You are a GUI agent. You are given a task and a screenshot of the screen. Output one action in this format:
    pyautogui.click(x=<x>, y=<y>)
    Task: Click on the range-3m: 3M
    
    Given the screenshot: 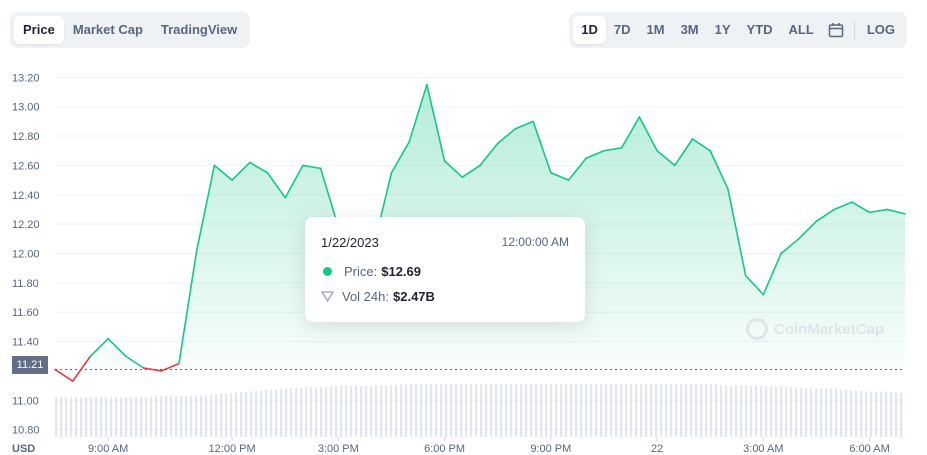 What is the action you would take?
    pyautogui.click(x=689, y=29)
    